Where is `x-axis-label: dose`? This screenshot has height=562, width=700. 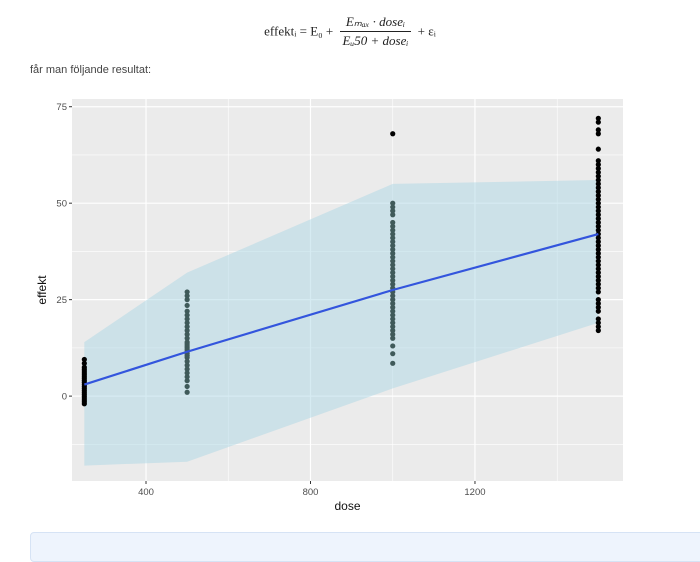 x-axis-label: dose is located at coordinates (347, 506).